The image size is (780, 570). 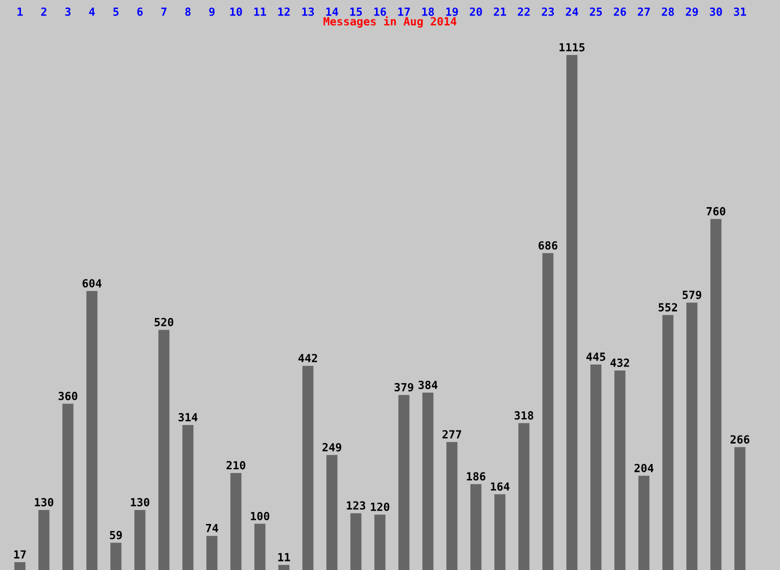 I want to click on data-label: 760, so click(x=716, y=211).